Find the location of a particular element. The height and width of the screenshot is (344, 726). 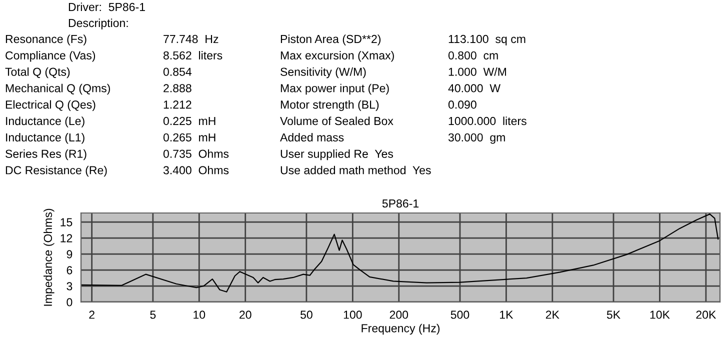

text: 0.265 mH is located at coordinates (189, 137).